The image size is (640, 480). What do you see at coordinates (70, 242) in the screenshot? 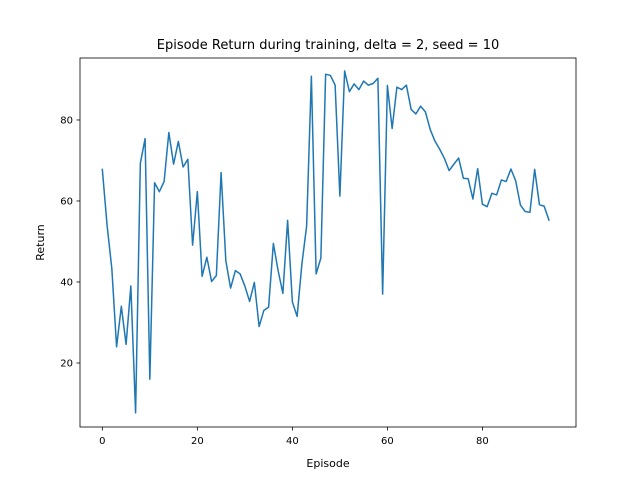
I see `y-axis: 20 40 60 80` at bounding box center [70, 242].